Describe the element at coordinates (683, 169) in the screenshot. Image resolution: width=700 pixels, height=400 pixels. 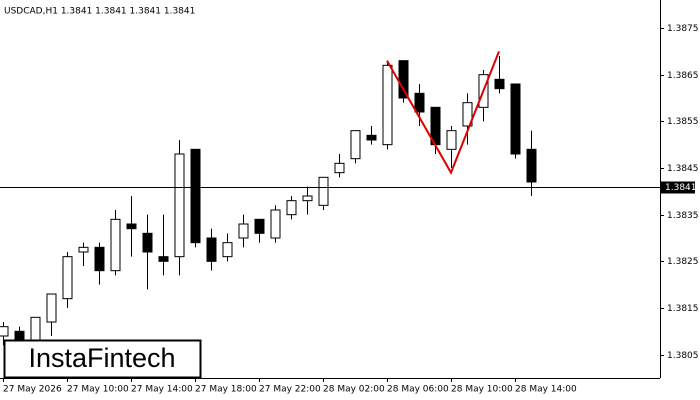
I see `y-tick-label: 1.3845` at that location.